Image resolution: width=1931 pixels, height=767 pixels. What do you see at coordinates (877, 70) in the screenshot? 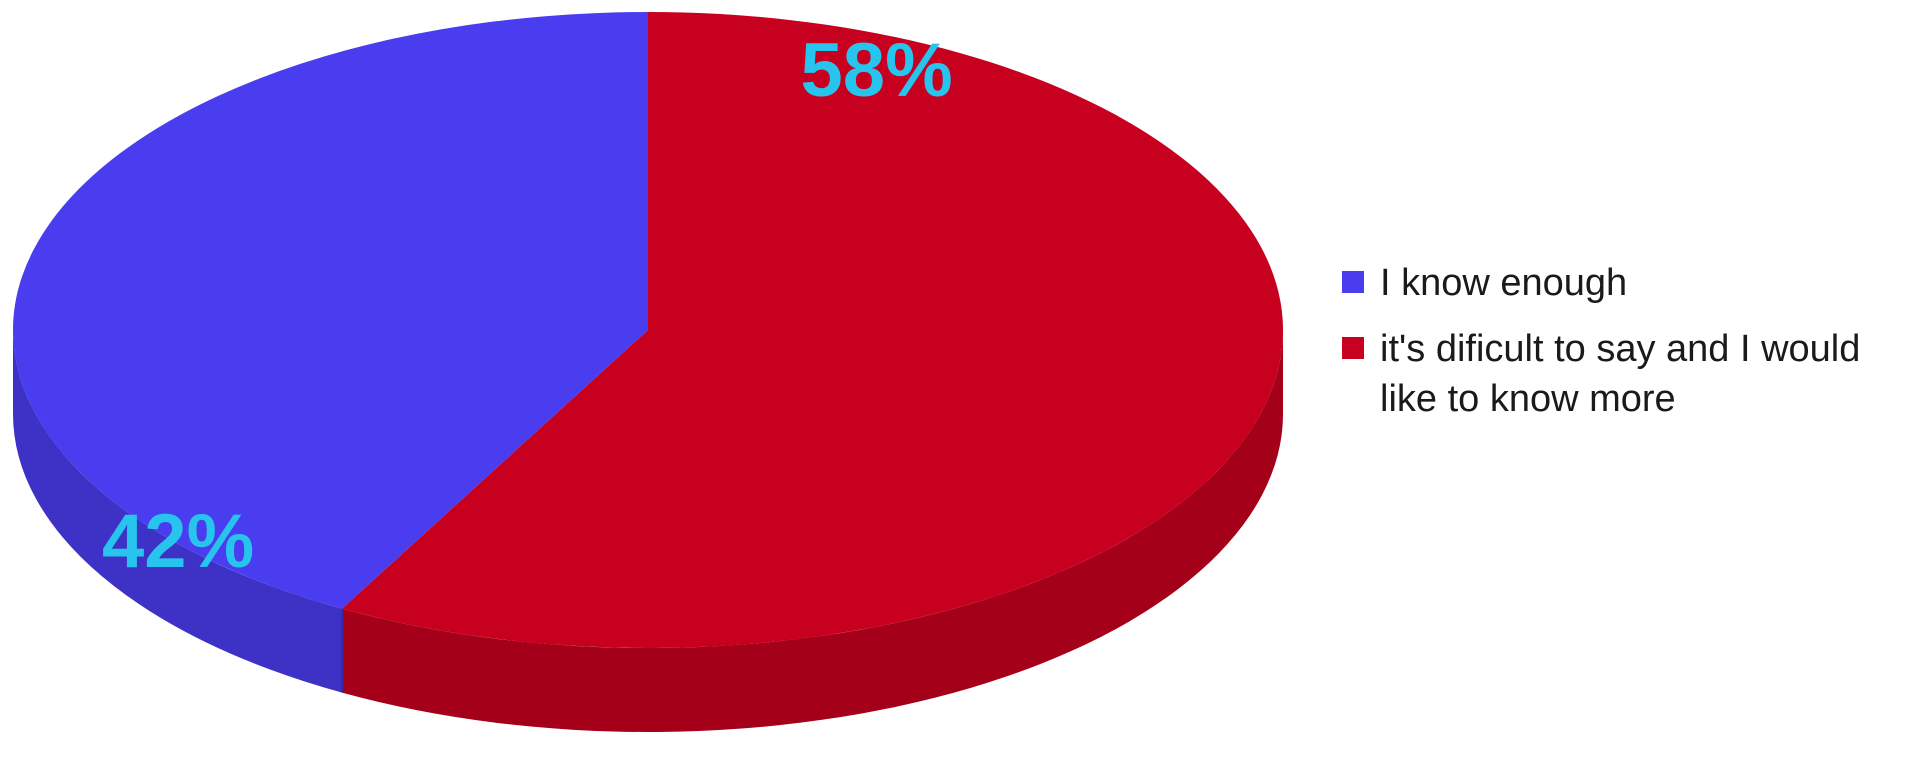
I see `data-label-know-more: 58%` at bounding box center [877, 70].